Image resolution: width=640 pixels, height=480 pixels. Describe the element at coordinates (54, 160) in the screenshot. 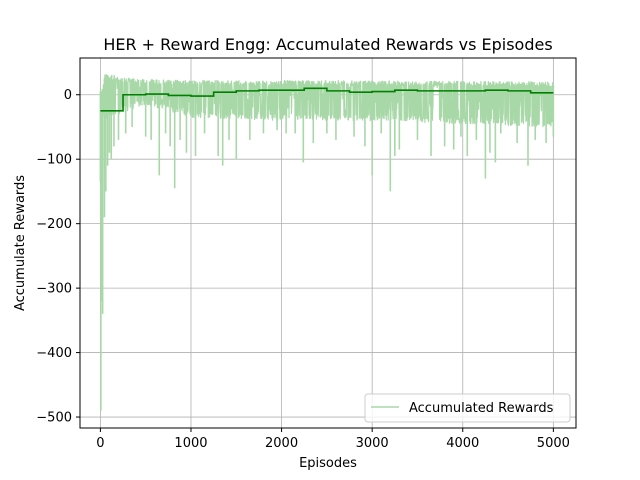

I see `y-tick-label: −100` at that location.